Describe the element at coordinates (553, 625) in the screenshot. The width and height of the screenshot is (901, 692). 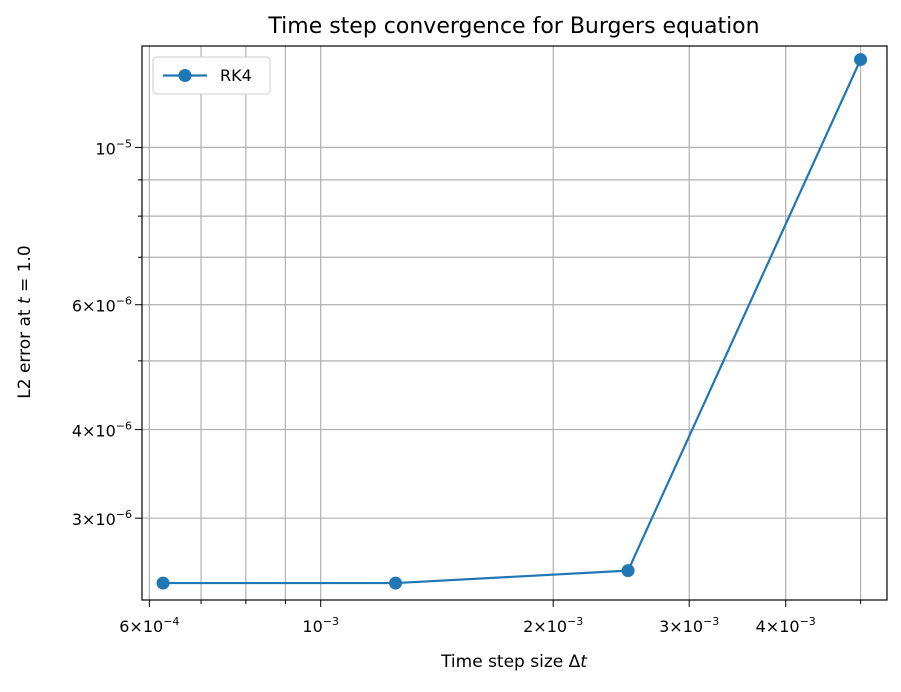
I see `x-tick-label: 2×10⁻³` at that location.